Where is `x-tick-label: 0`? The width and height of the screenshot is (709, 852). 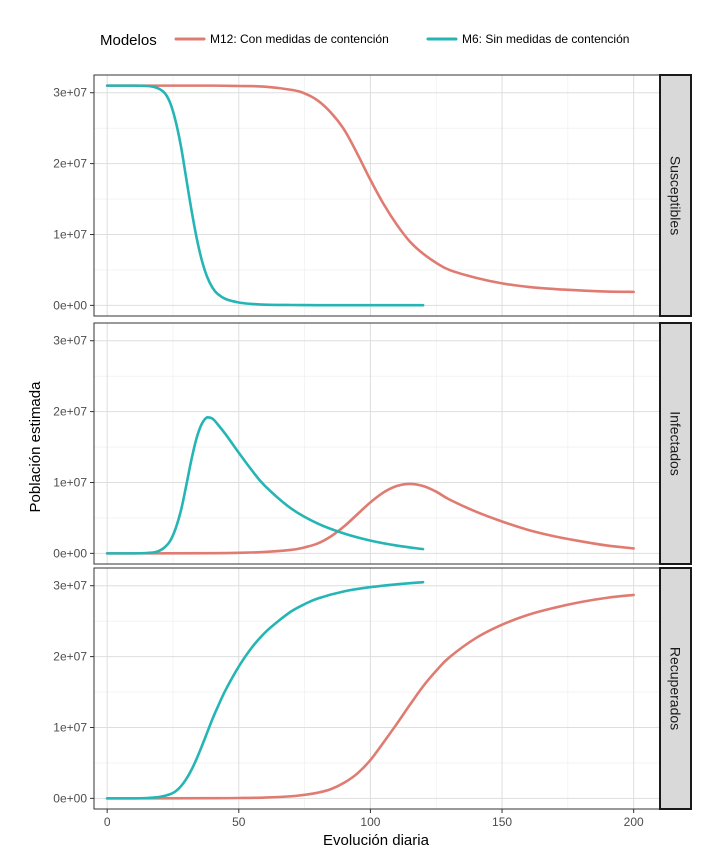 x-tick-label: 0 is located at coordinates (107, 822).